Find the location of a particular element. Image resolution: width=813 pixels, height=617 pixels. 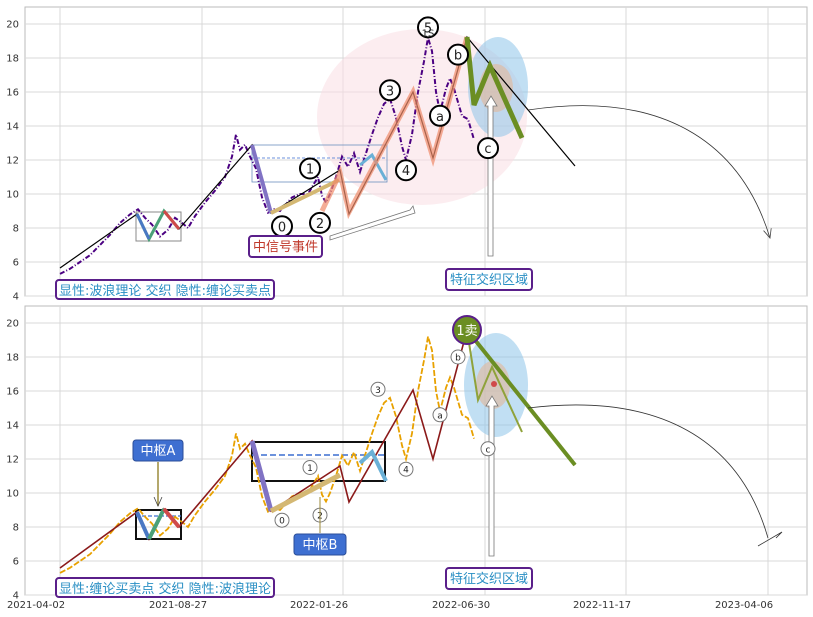

blue-small-top is located at coordinates (143, 226).